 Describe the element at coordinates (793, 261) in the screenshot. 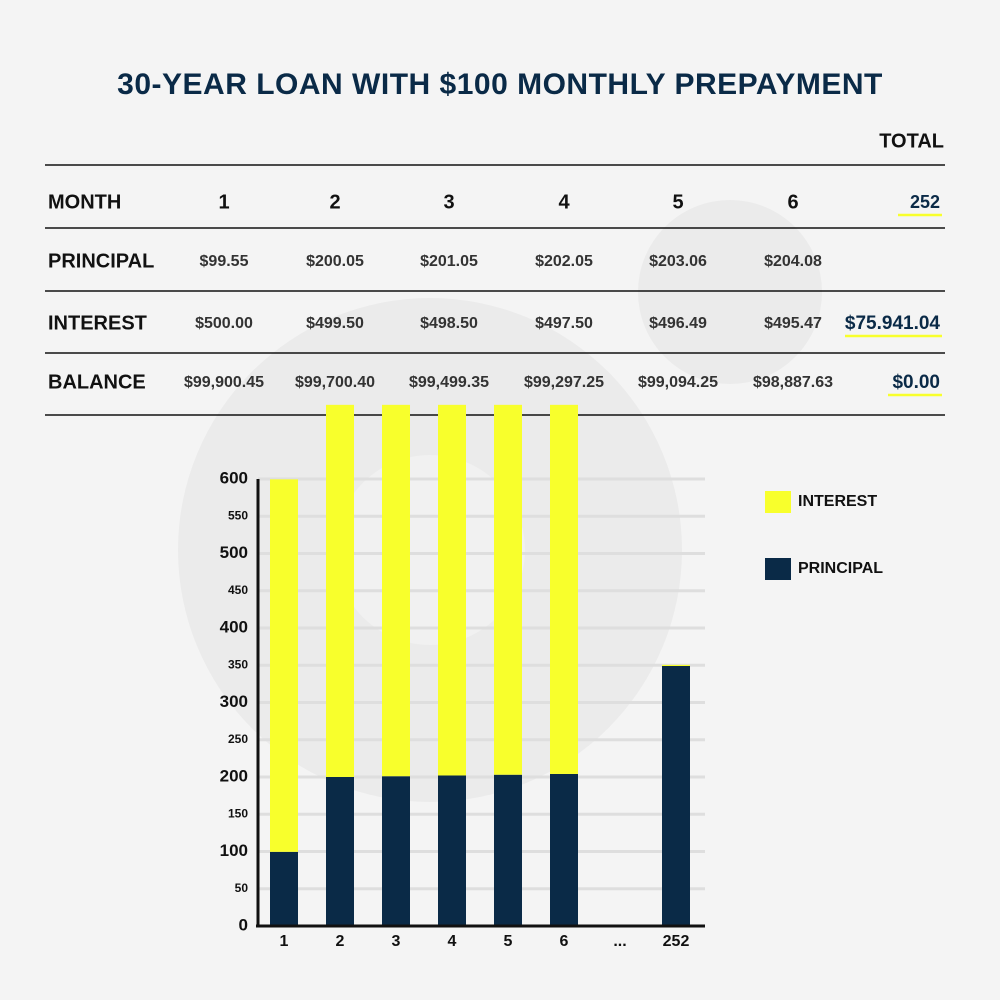

I see `cell: $204.08` at that location.